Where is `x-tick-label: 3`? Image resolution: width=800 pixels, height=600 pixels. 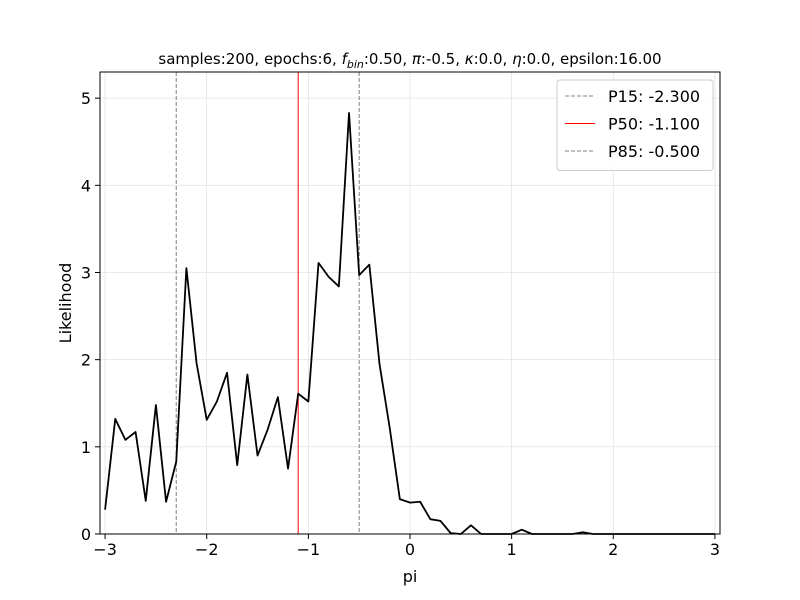
x-tick-label: 3 is located at coordinates (715, 549).